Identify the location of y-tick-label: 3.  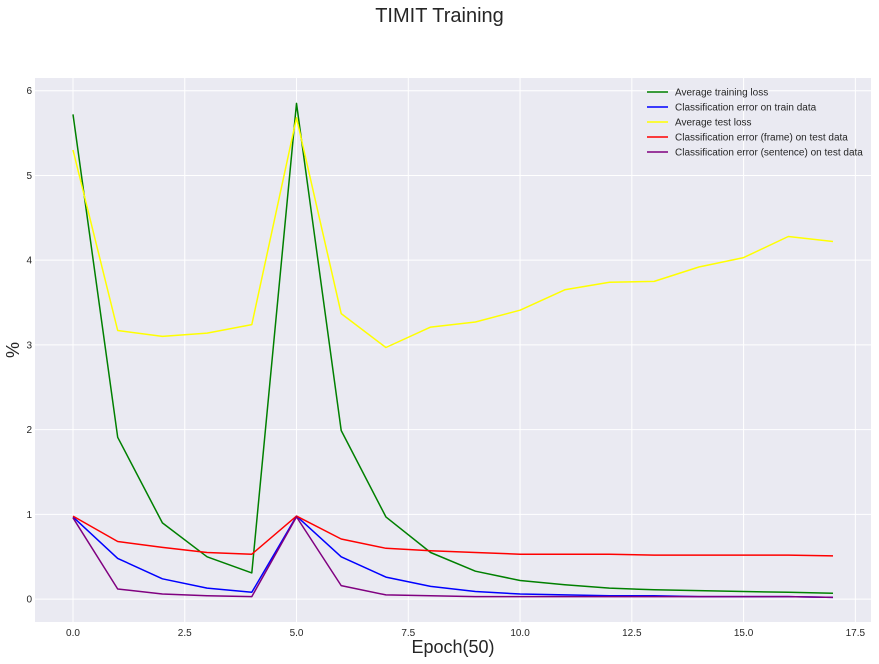
(29, 345).